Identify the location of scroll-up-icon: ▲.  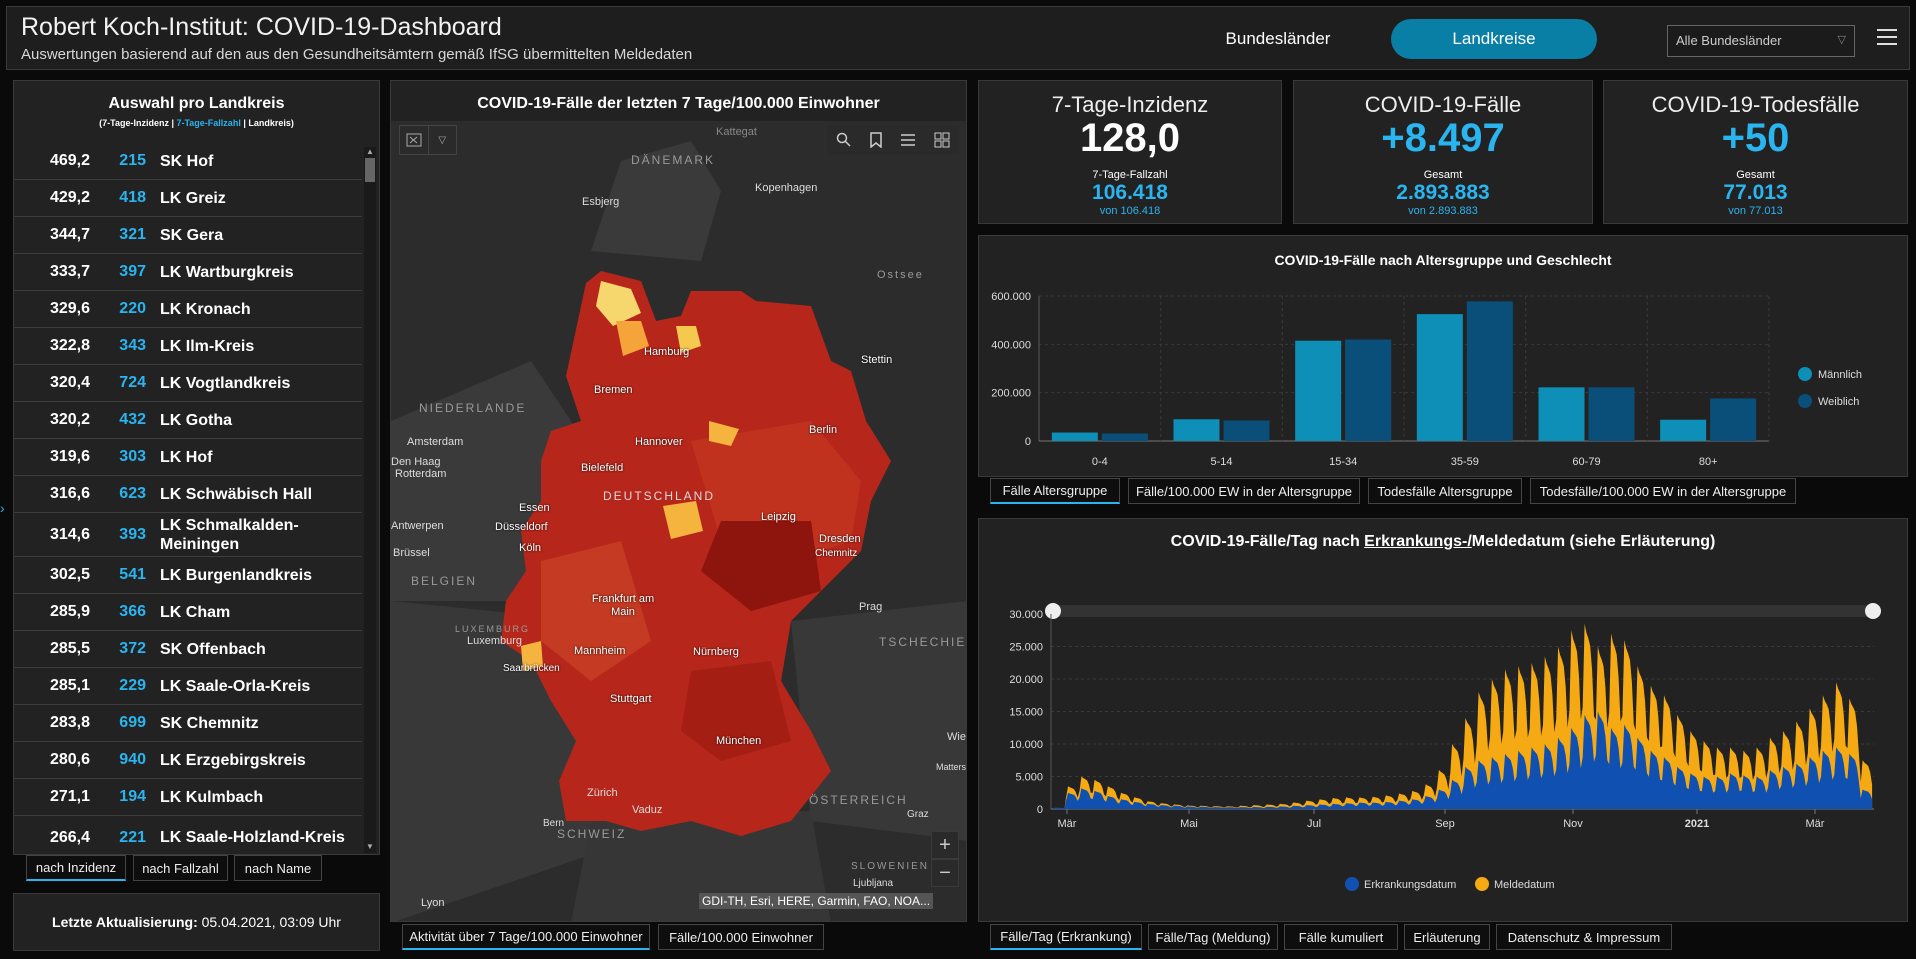
(370, 151).